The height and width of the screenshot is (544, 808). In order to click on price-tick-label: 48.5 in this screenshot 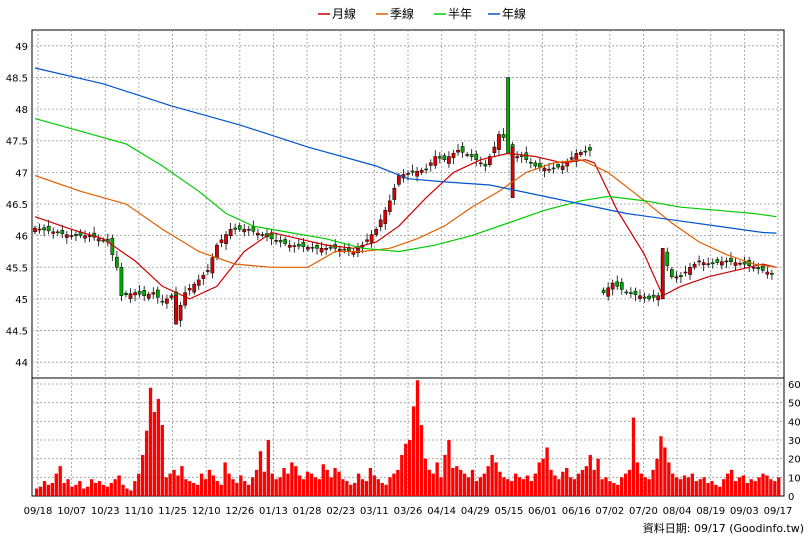, I will do `click(17, 78)`.